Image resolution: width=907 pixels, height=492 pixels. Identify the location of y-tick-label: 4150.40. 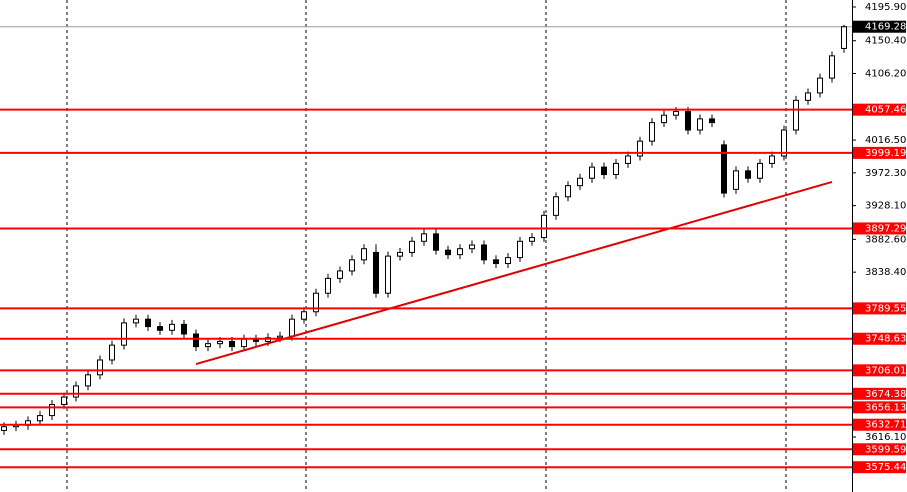
(885, 41).